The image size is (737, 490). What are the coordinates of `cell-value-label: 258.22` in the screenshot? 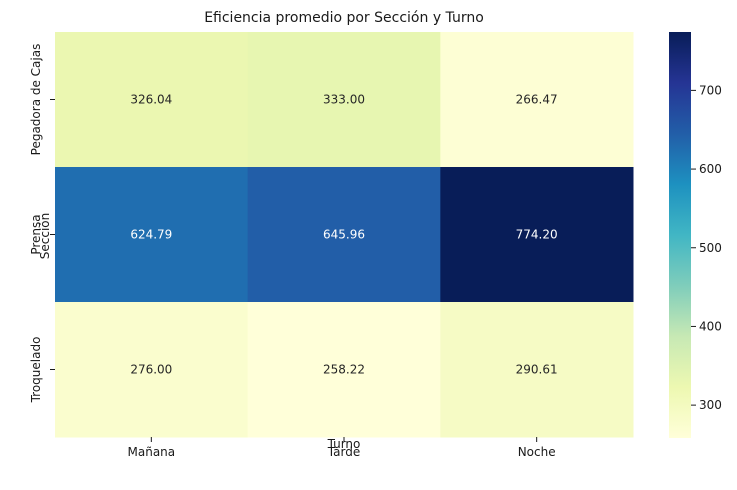 It's located at (344, 370).